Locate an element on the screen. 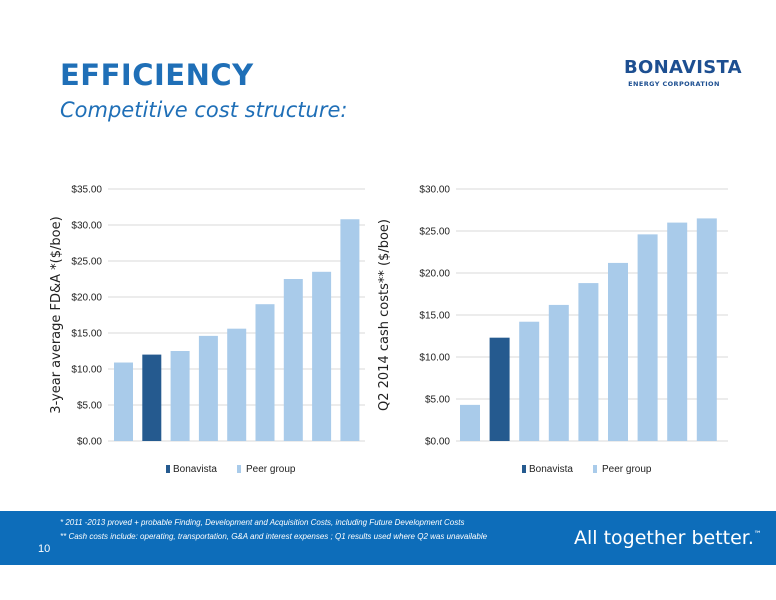  trademark-symbol: ™ is located at coordinates (757, 534).